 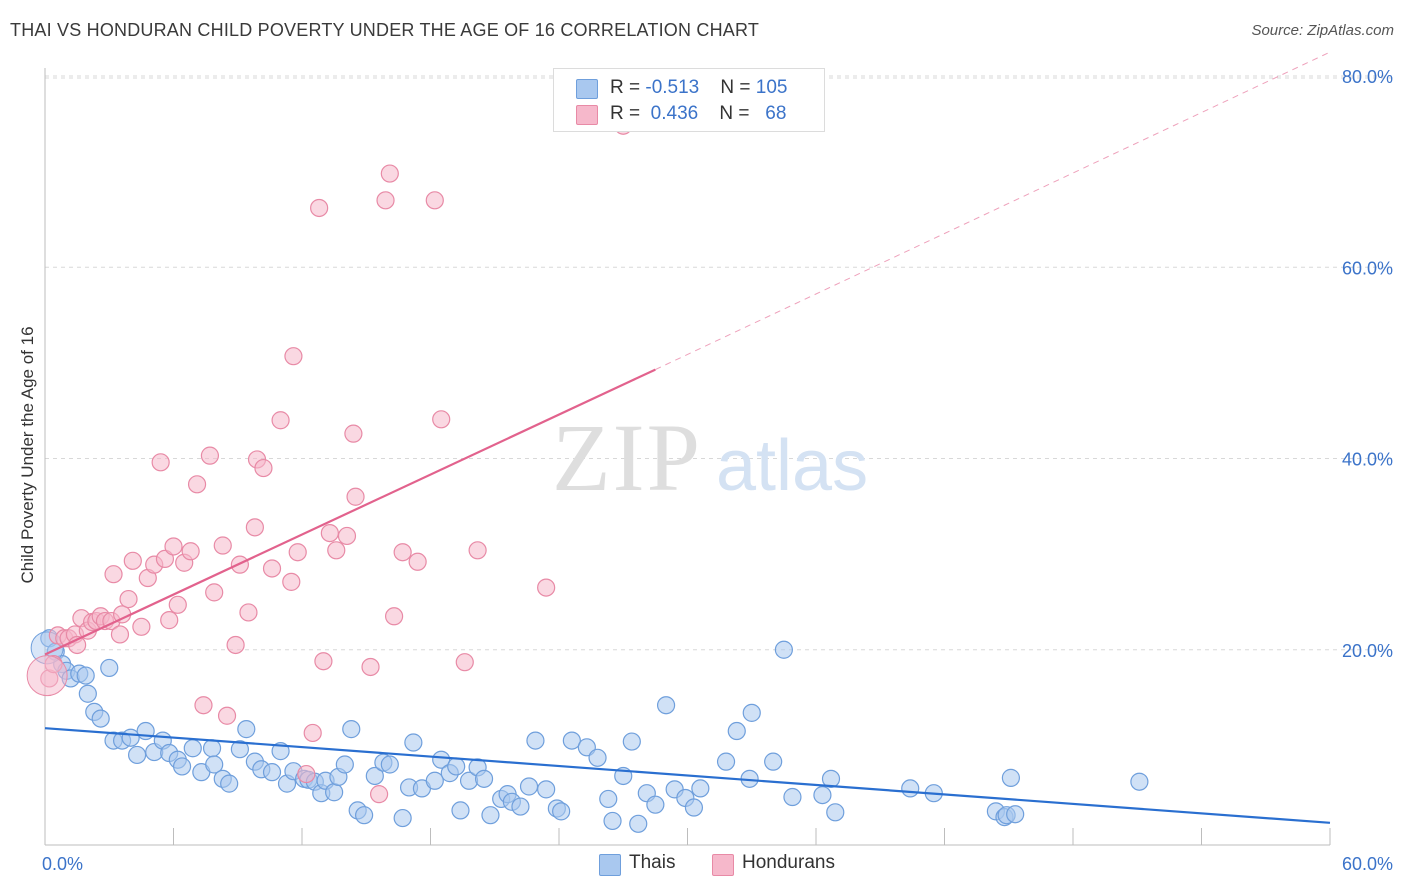 What do you see at coordinates (350, 512) in the screenshot?
I see `hondurans-trend-line` at bounding box center [350, 512].